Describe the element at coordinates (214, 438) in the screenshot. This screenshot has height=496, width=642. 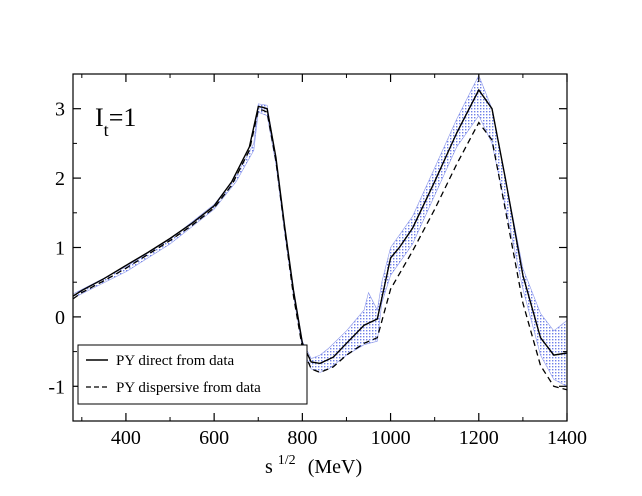
I see `x-tick-label: 600` at that location.